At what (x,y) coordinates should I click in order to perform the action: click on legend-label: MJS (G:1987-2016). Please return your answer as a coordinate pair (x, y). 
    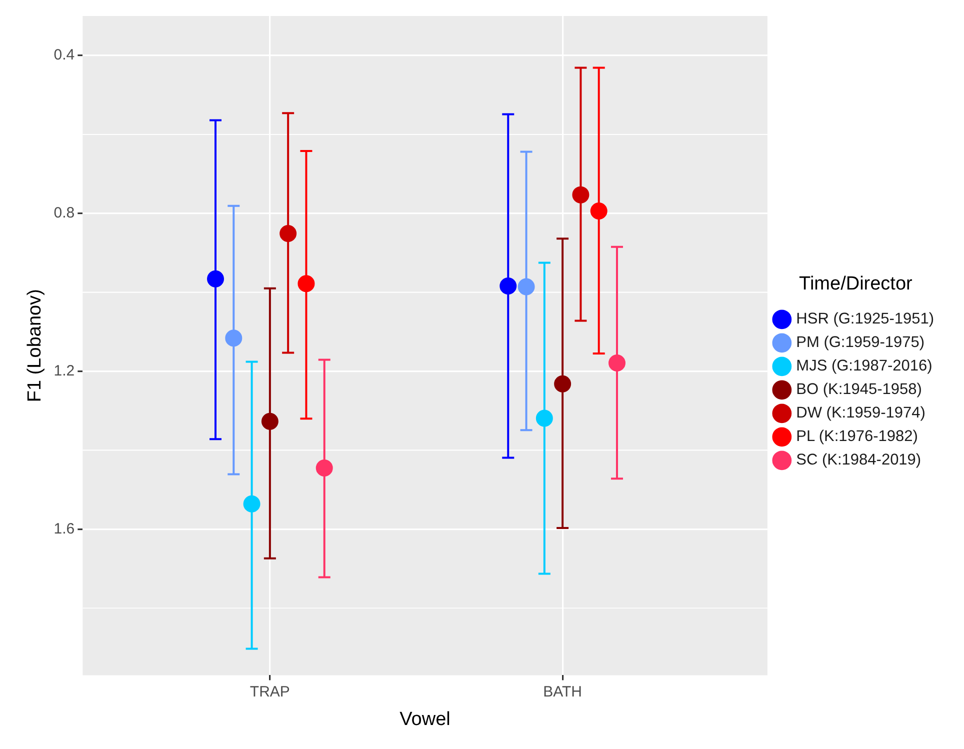
    Looking at the image, I should click on (864, 366).